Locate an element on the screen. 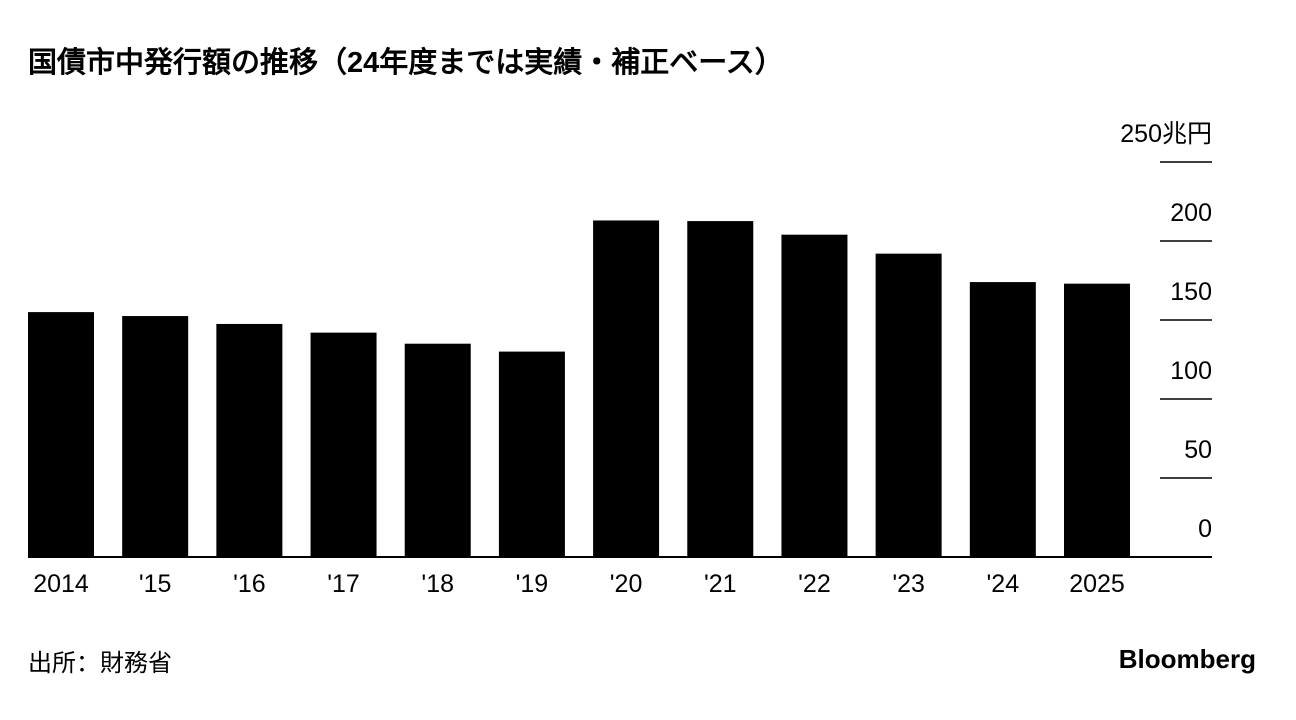  chart-title: 国債市中発行額の推移（24年度までは実績・補正ベース） is located at coordinates (406, 62).